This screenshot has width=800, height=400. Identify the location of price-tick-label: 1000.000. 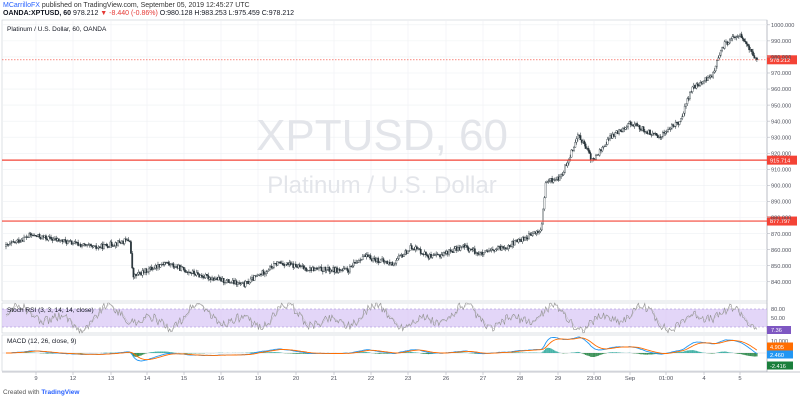
(782, 26).